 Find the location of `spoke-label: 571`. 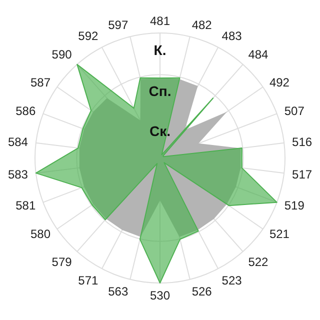

spoke-label: 571 is located at coordinates (88, 280).